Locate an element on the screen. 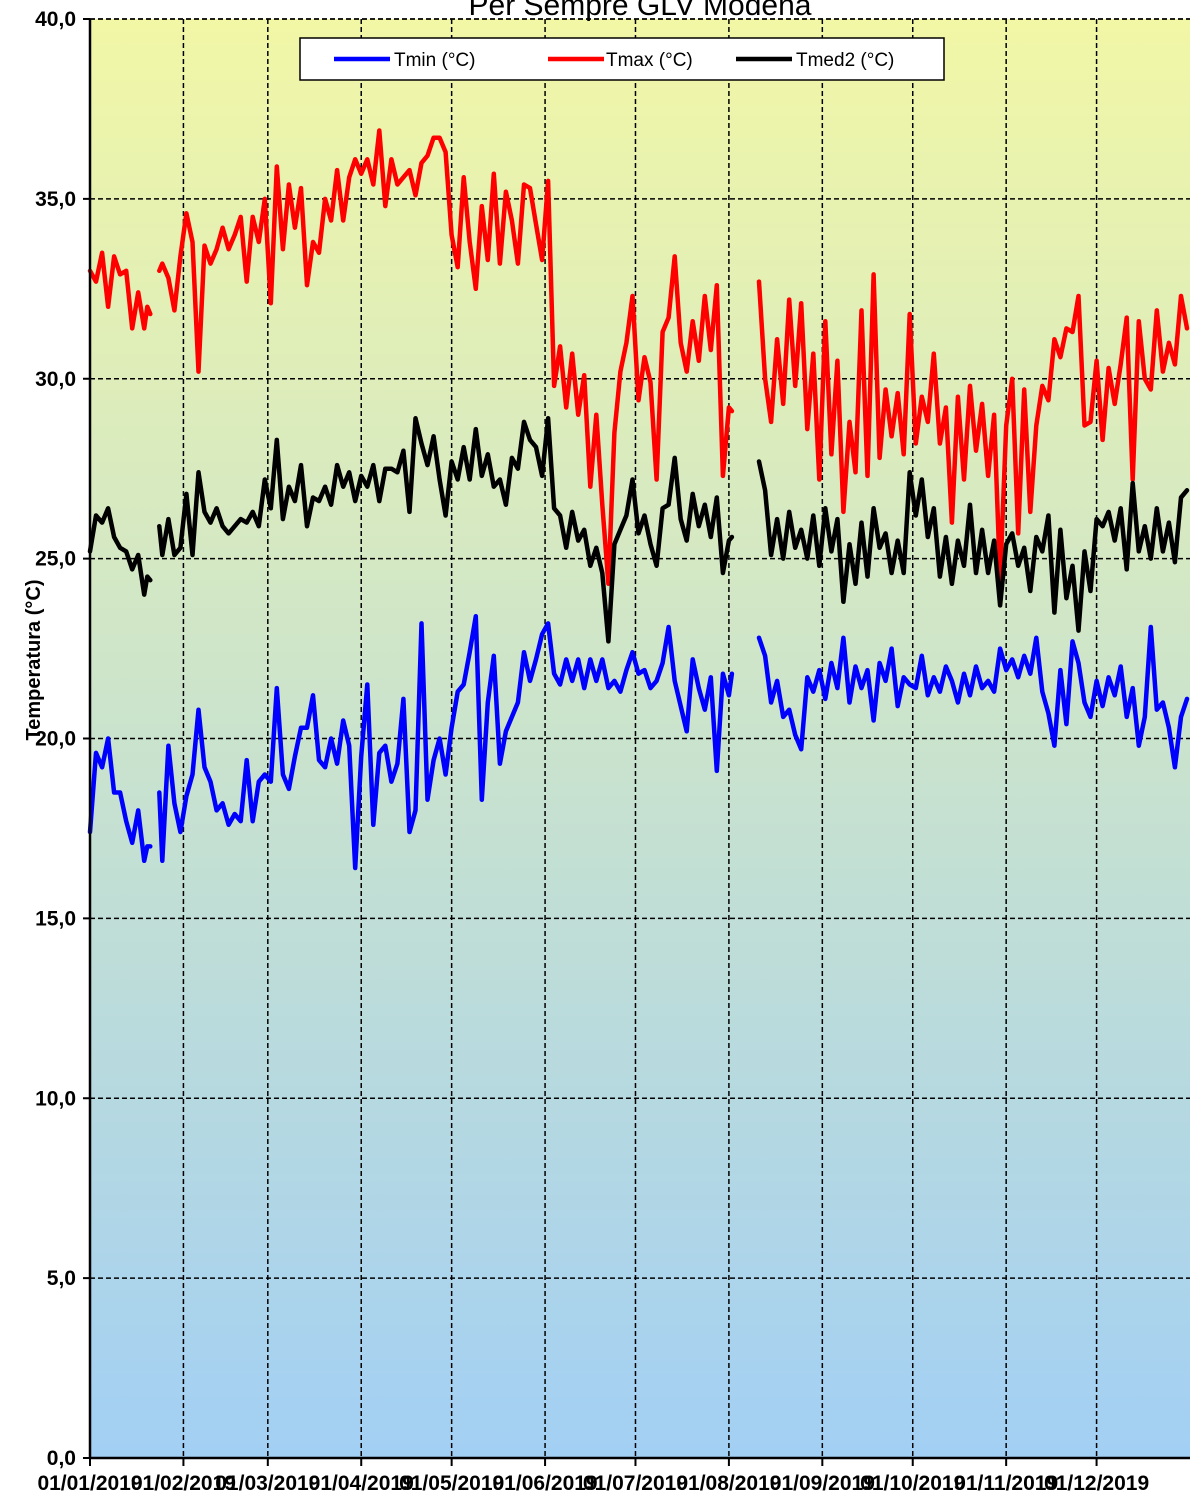 This screenshot has width=1190, height=1506. legend-label: Tmin (°C) is located at coordinates (434, 60).